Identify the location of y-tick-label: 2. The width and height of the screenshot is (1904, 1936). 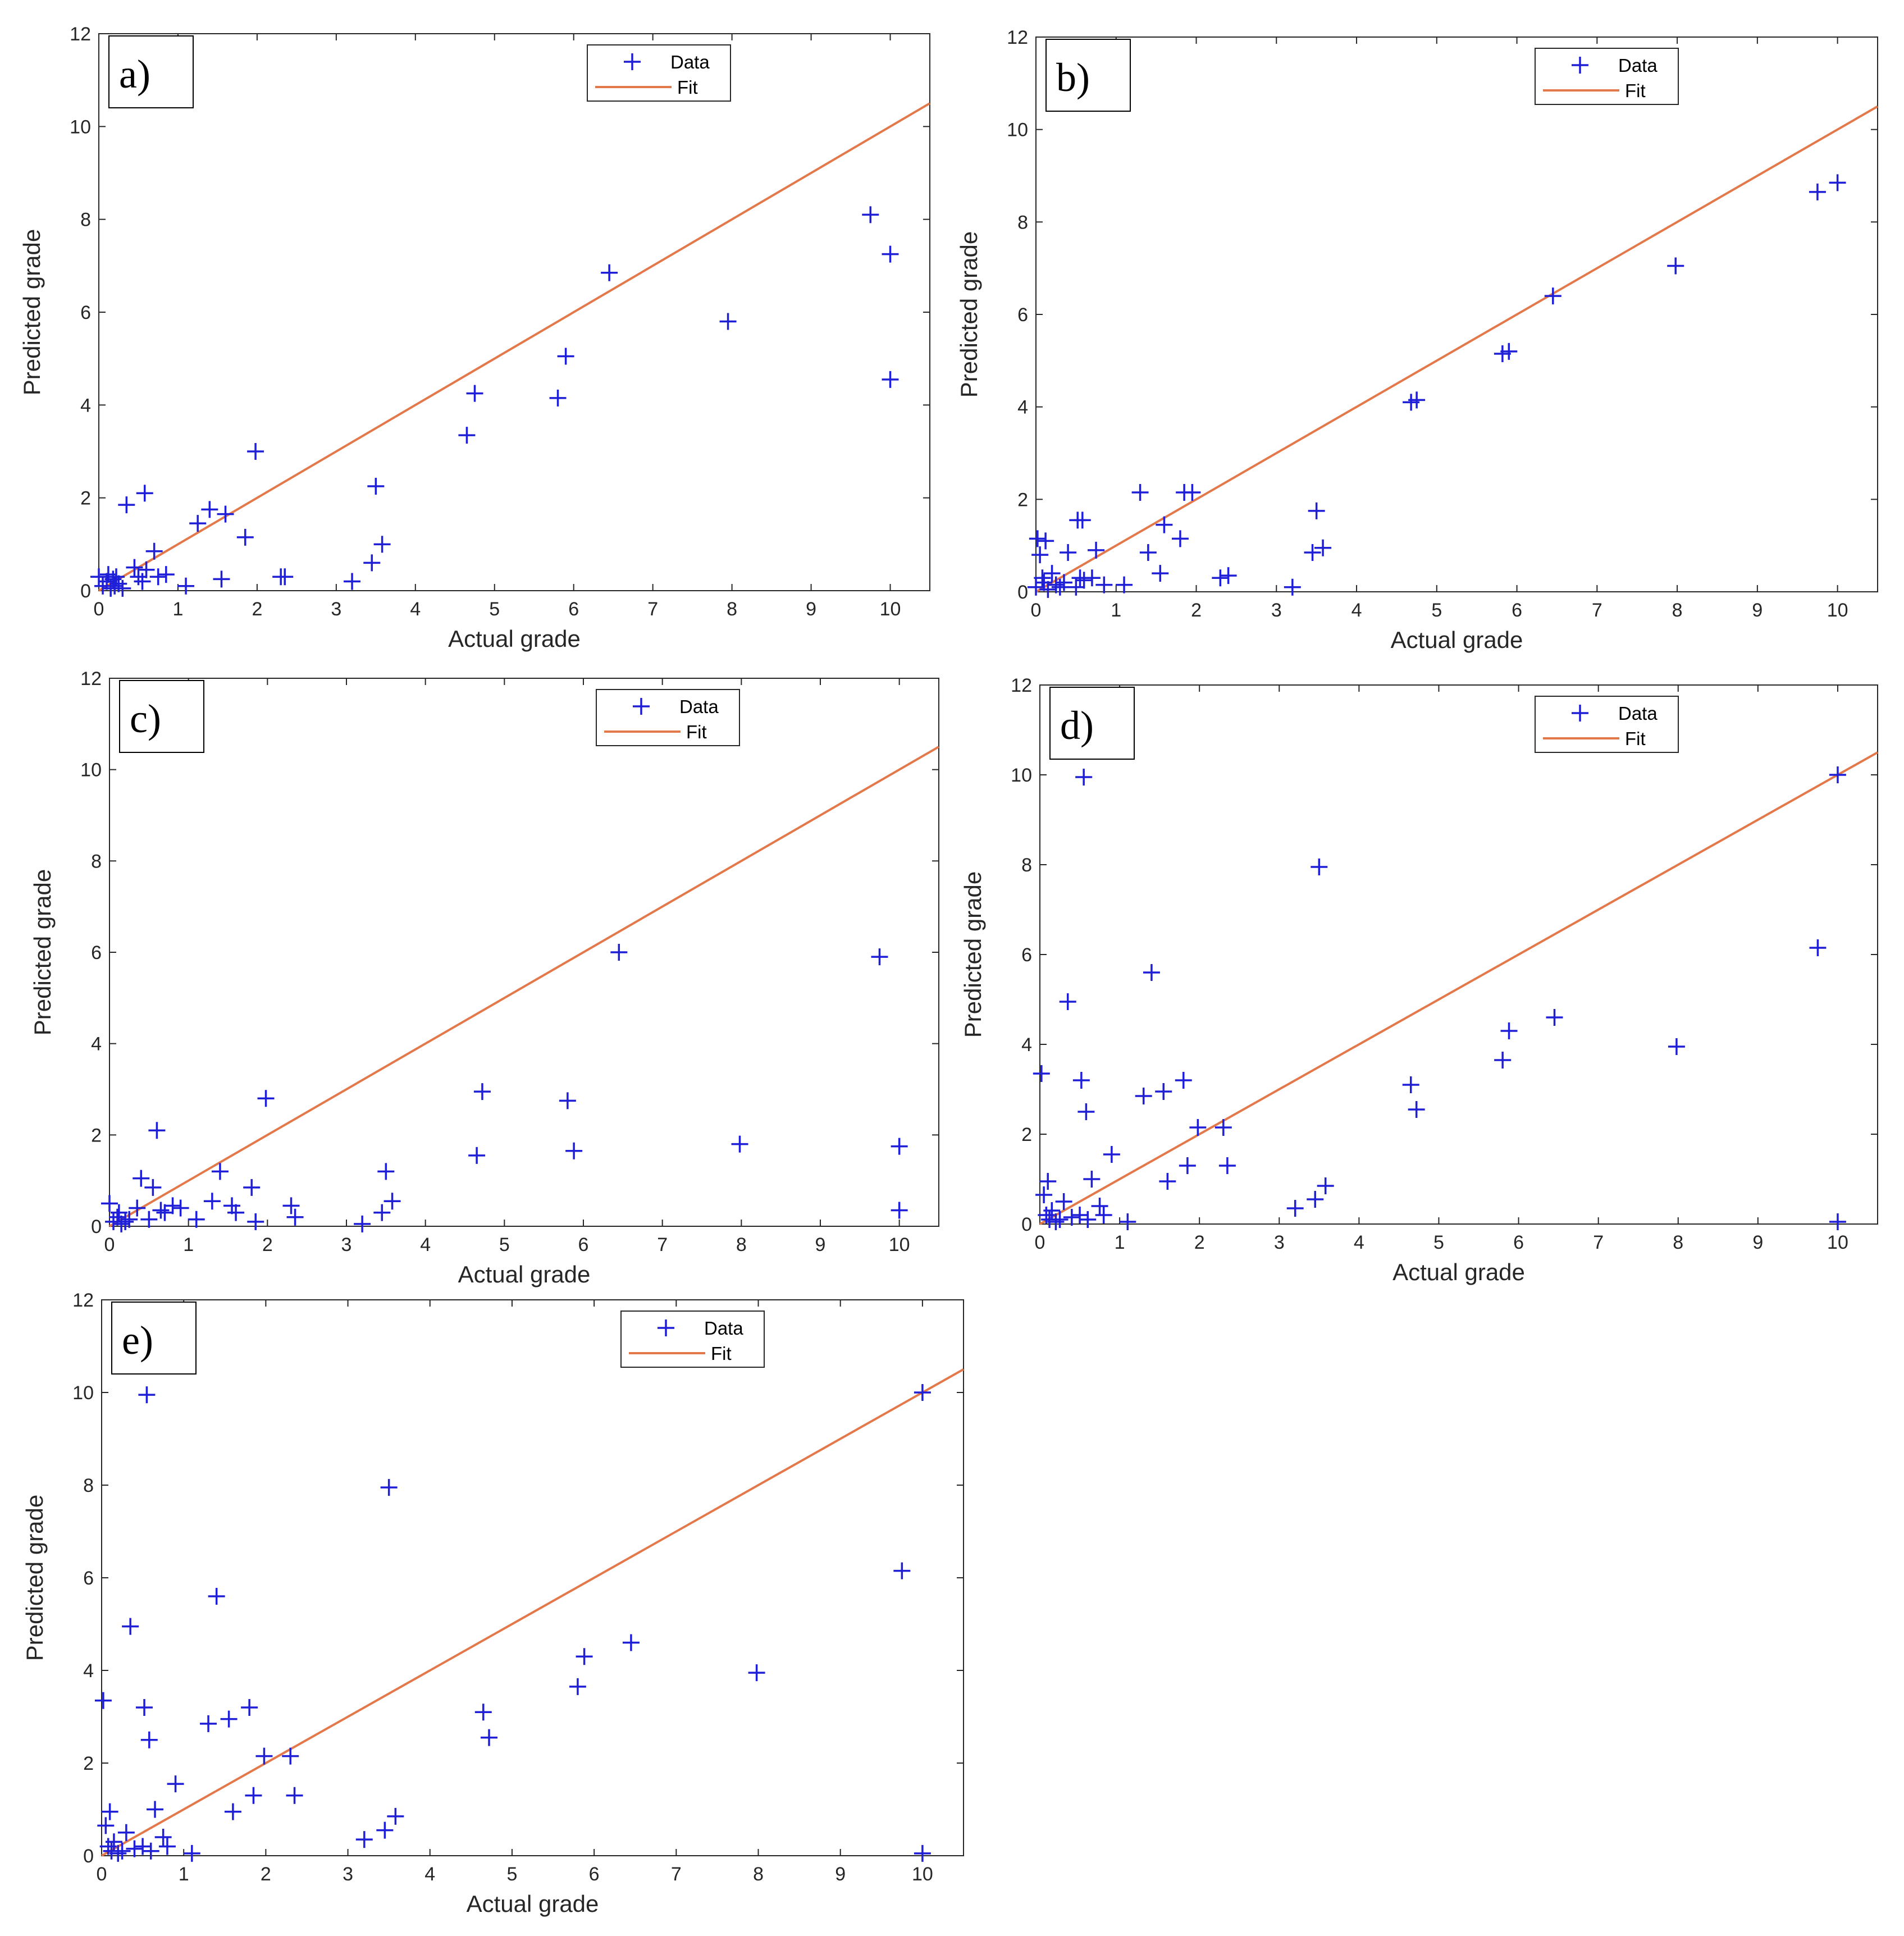
(88, 1763).